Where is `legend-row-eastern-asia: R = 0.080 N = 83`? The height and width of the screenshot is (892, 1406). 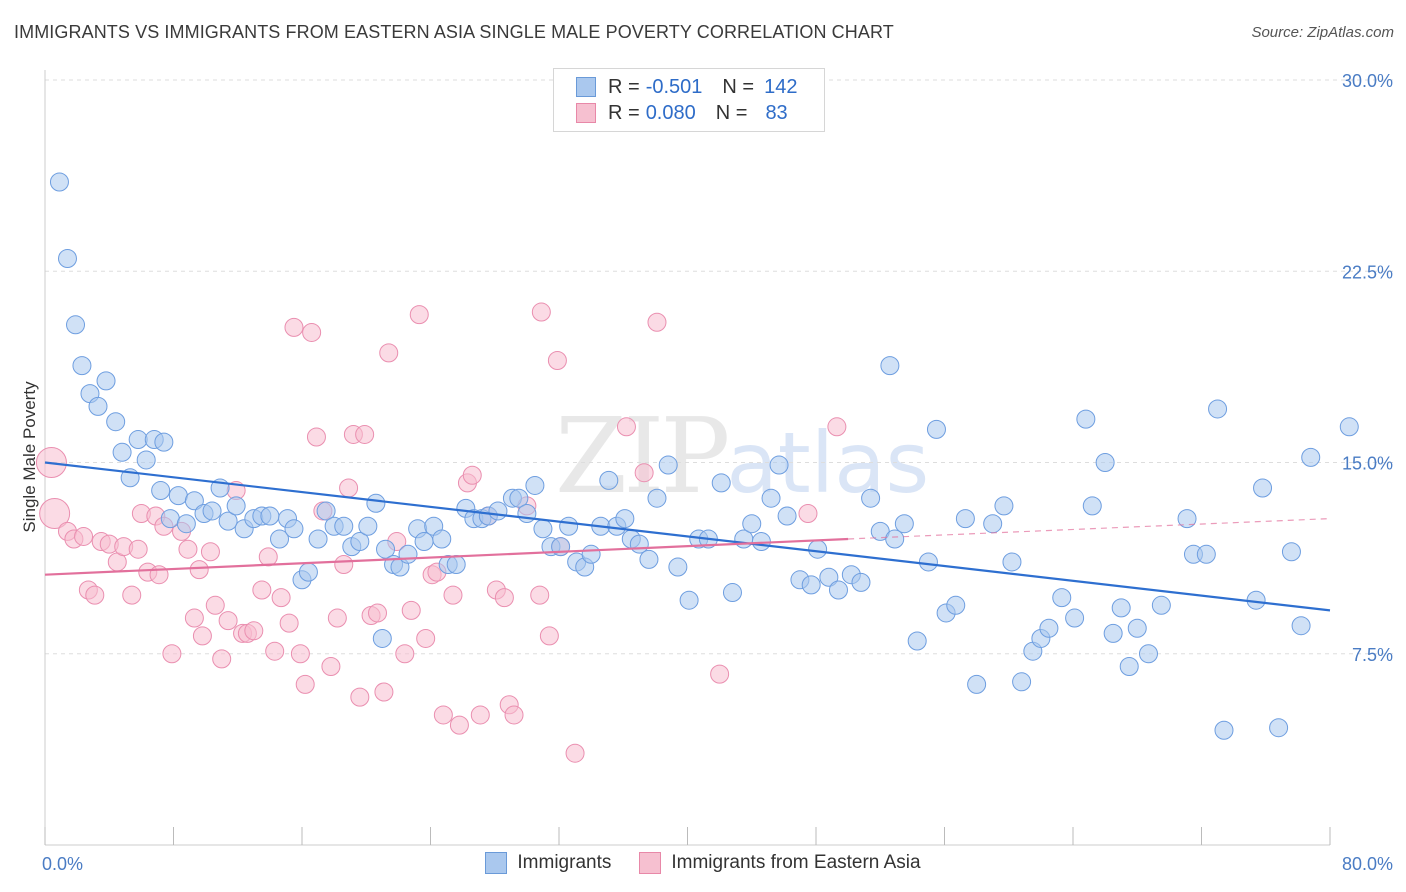
legend-row-eastern-asia: R = 0.080 N = 83 is located at coordinates (682, 113).